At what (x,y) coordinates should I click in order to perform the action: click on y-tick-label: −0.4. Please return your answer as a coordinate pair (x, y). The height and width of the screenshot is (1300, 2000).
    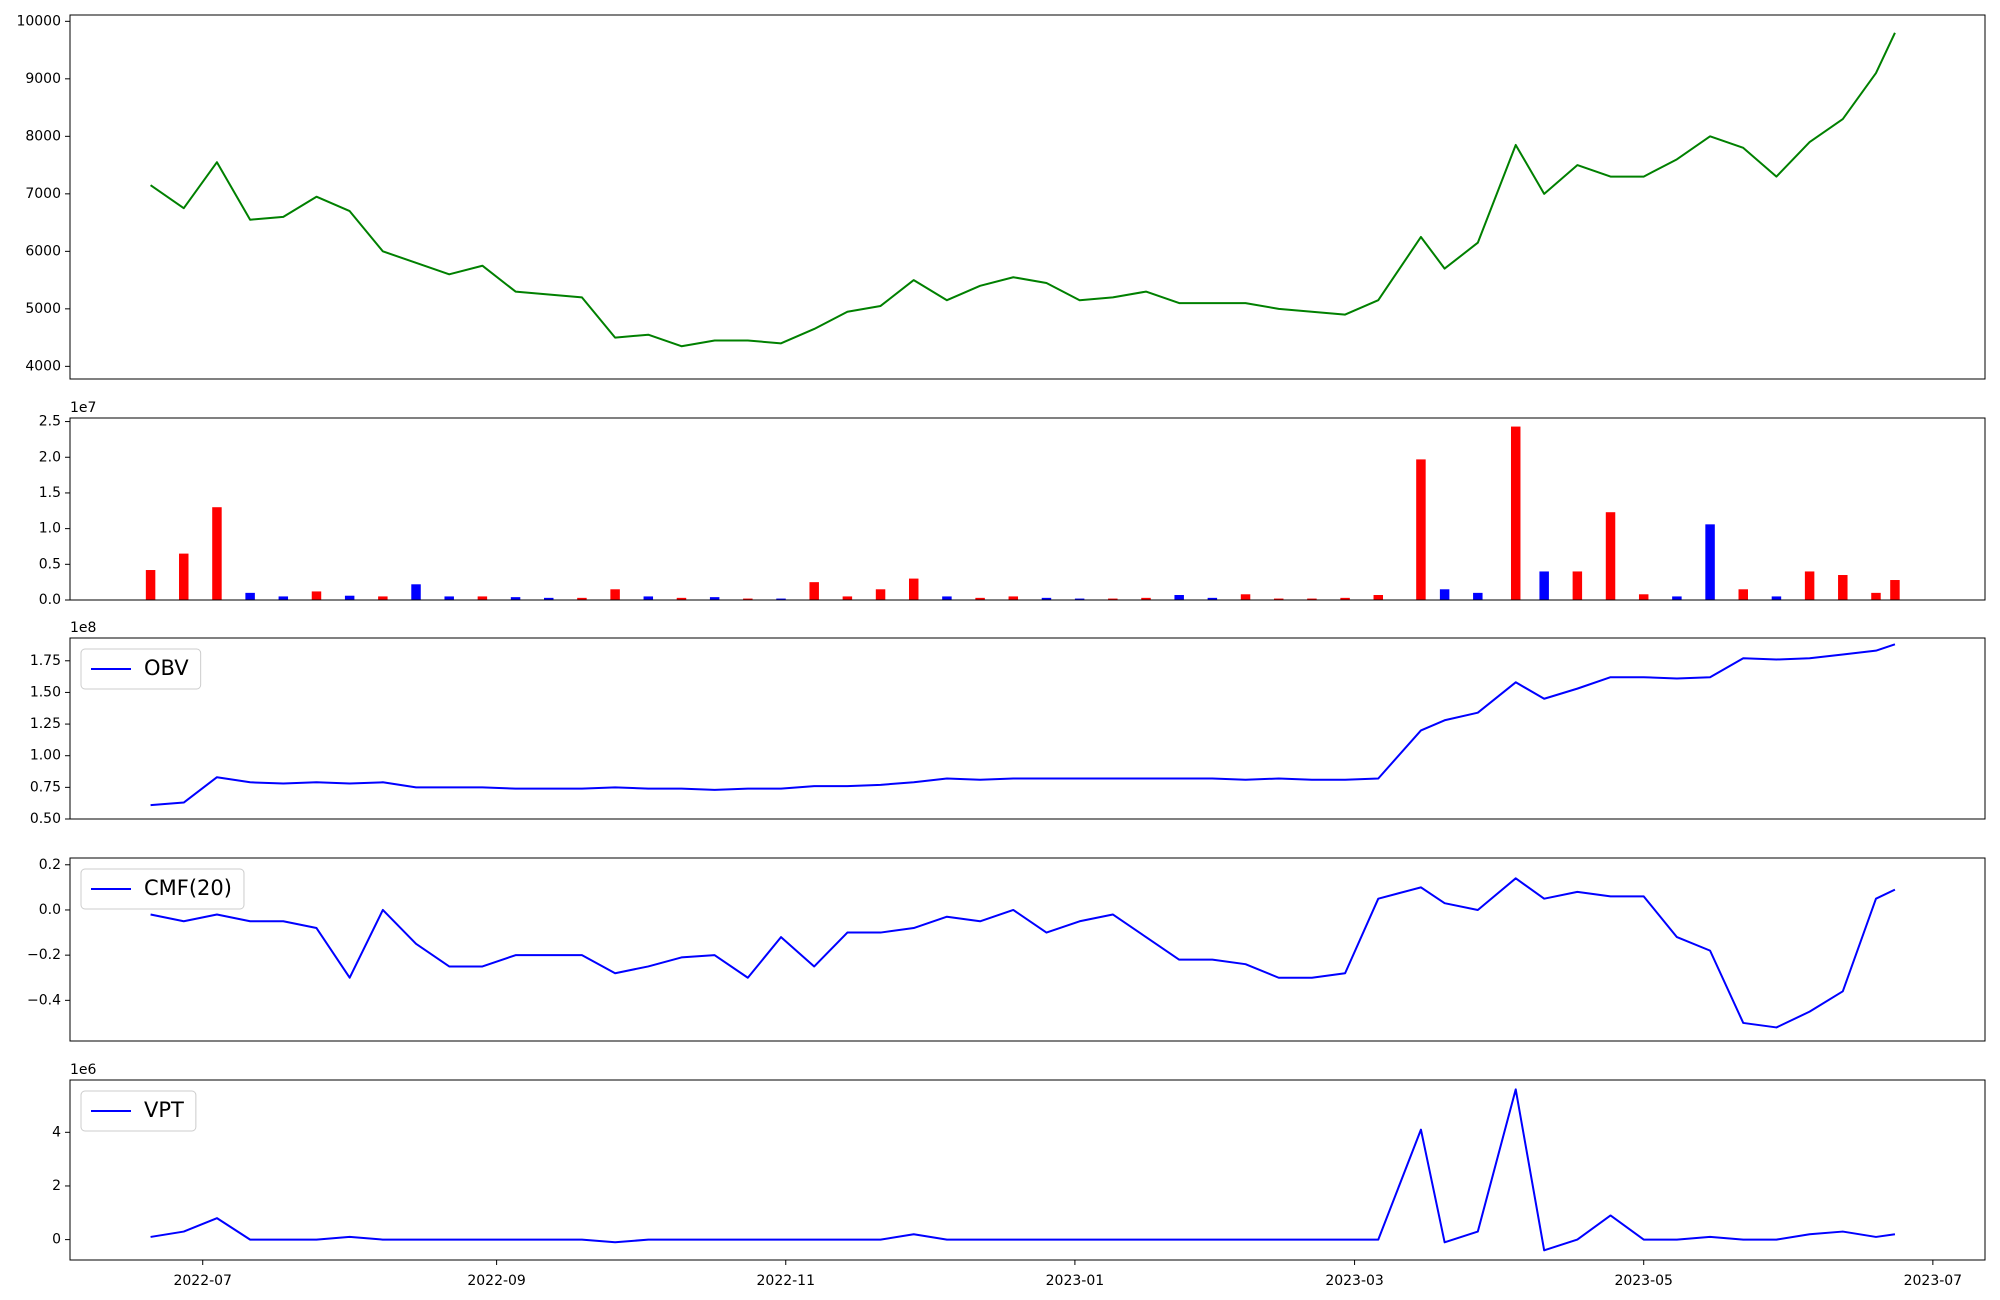
    Looking at the image, I should click on (44, 1000).